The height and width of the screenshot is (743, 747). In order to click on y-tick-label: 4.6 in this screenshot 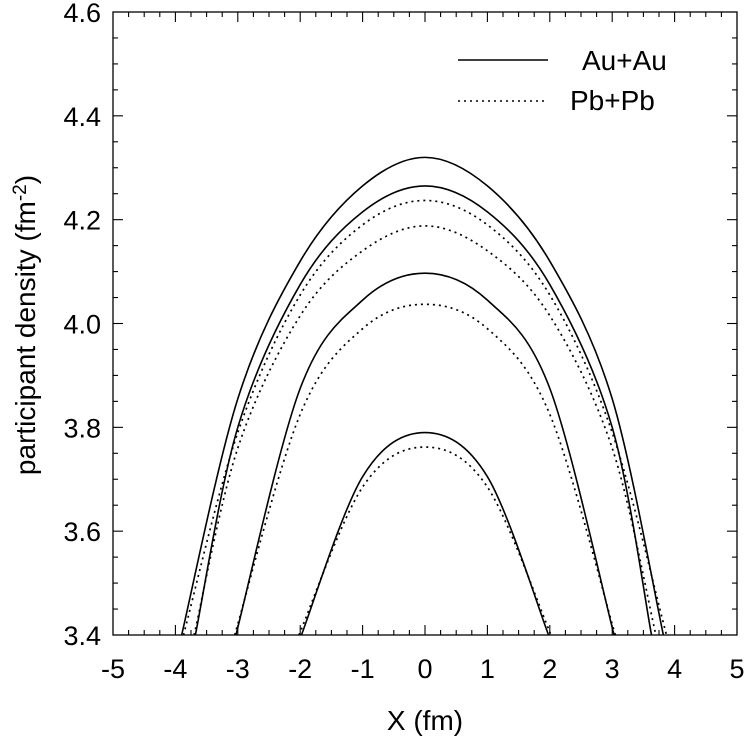, I will do `click(82, 14)`.